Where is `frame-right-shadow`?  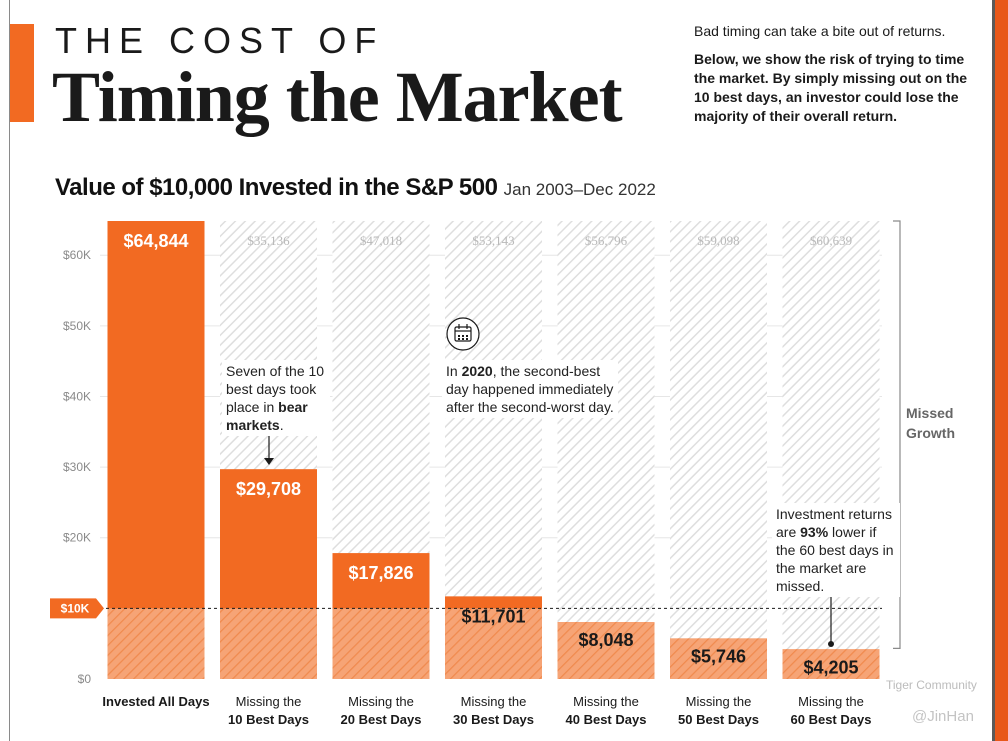
frame-right-shadow is located at coordinates (993, 370).